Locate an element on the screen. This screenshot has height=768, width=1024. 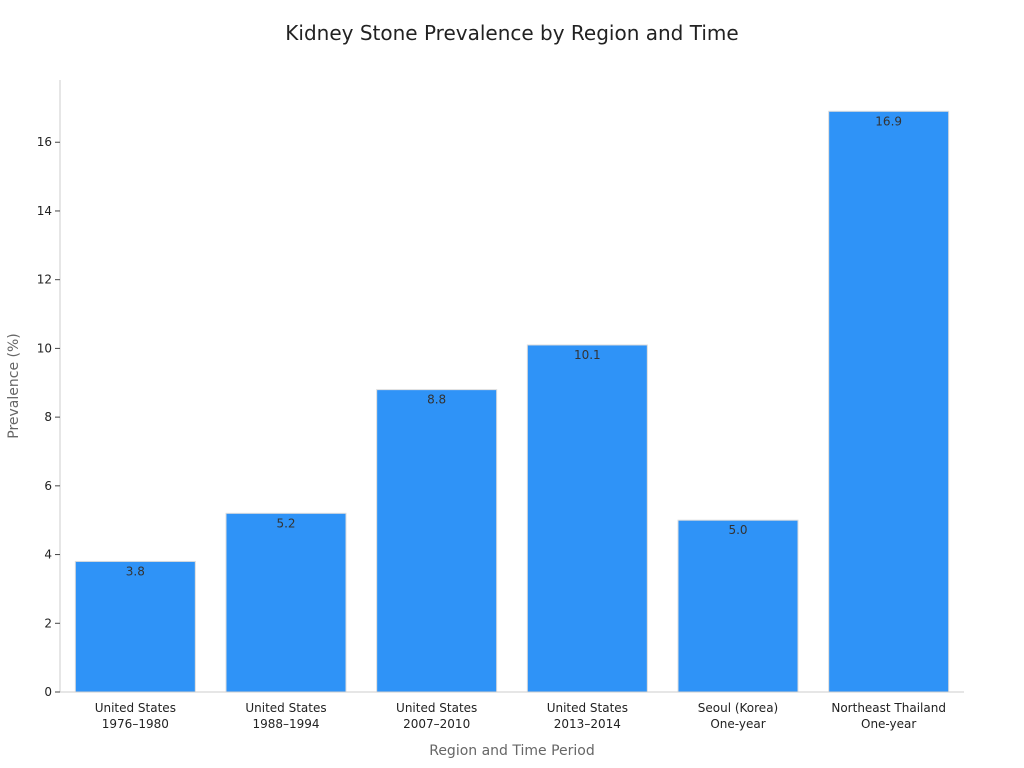
data-label: 3.8 is located at coordinates (135, 571).